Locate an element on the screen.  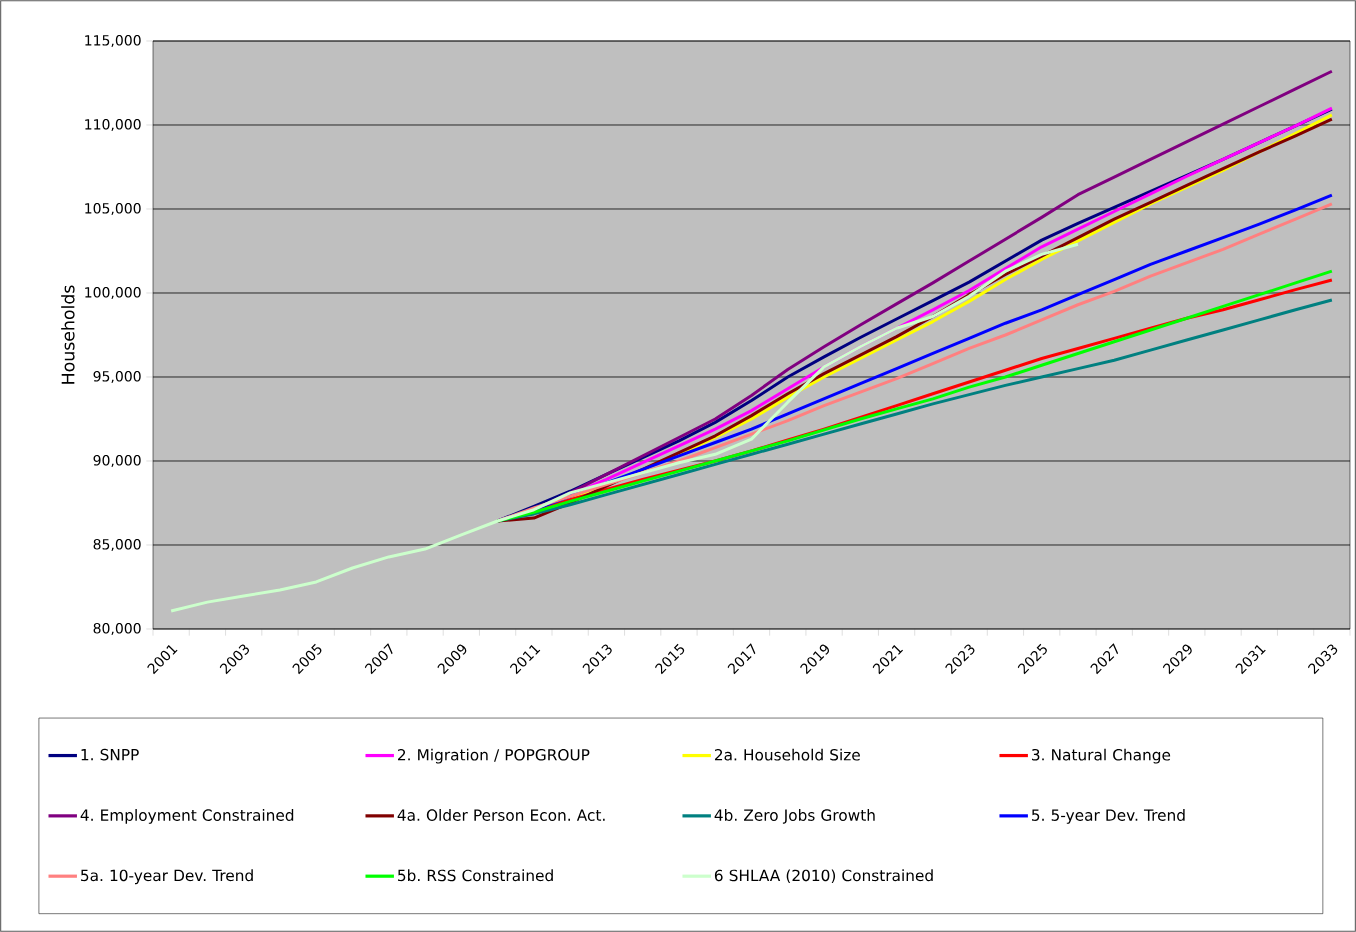
y-tick-label: 100,000 is located at coordinates (113, 293).